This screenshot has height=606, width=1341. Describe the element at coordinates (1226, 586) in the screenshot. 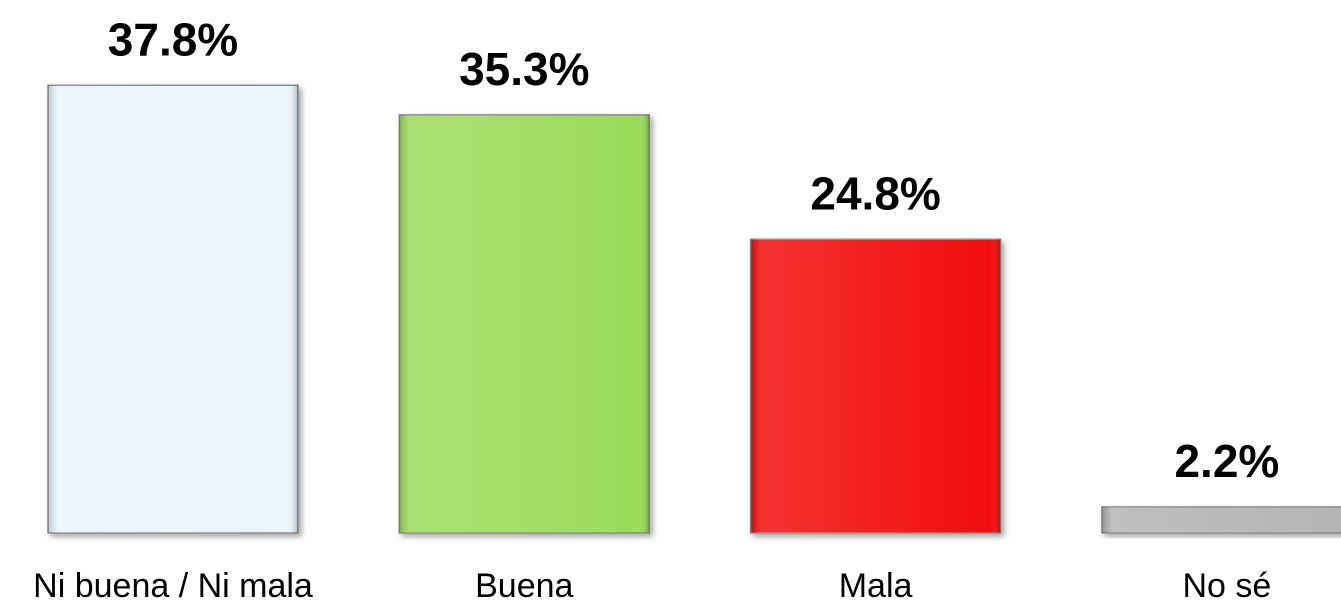

I see `x-tick-label: No sé` at that location.